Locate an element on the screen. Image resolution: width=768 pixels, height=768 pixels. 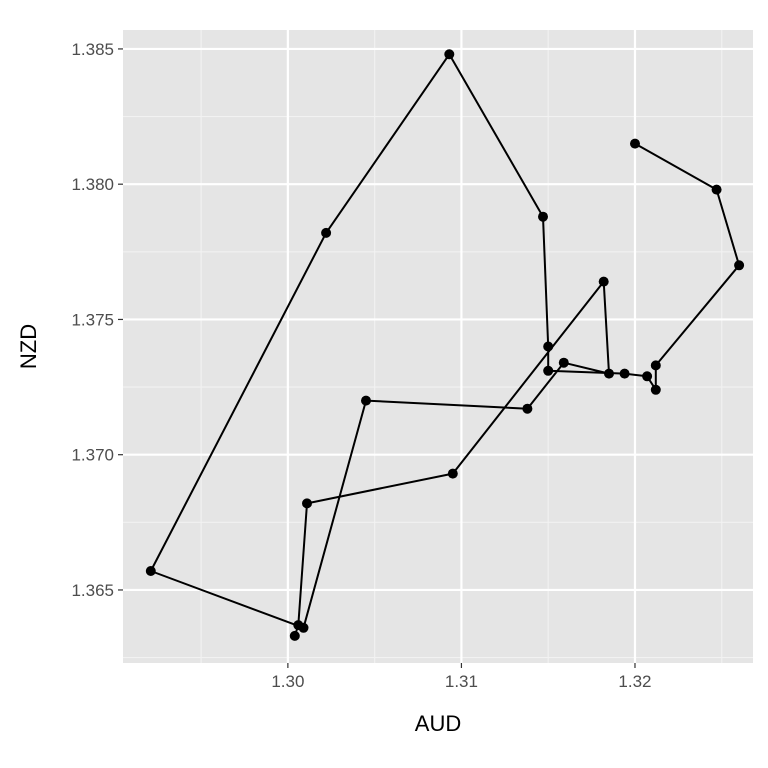
y-tick-label: 1.365 is located at coordinates (92, 590).